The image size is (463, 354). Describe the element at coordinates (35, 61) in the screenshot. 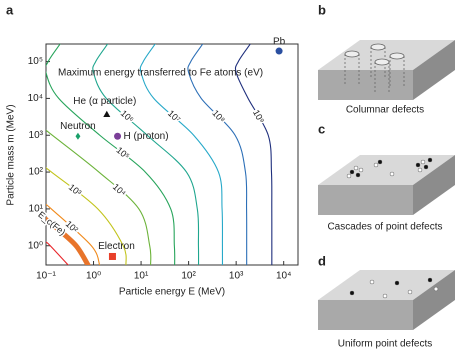

I see `y-tick-label: 10⁵` at that location.